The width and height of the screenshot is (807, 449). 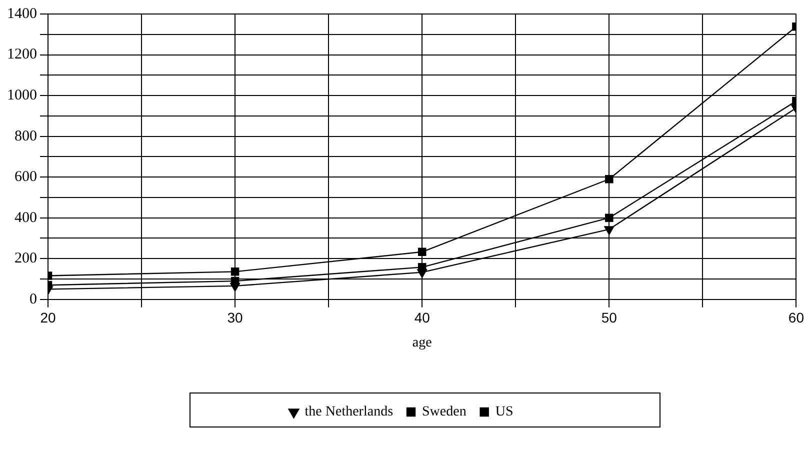 What do you see at coordinates (235, 318) in the screenshot?
I see `x-tick-label: 30` at bounding box center [235, 318].